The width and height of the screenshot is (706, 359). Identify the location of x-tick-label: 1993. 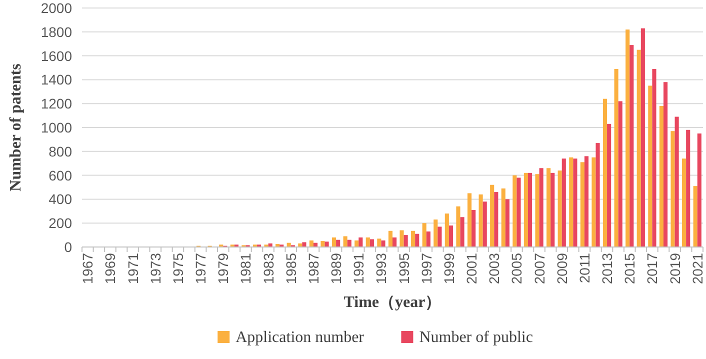
(381, 268).